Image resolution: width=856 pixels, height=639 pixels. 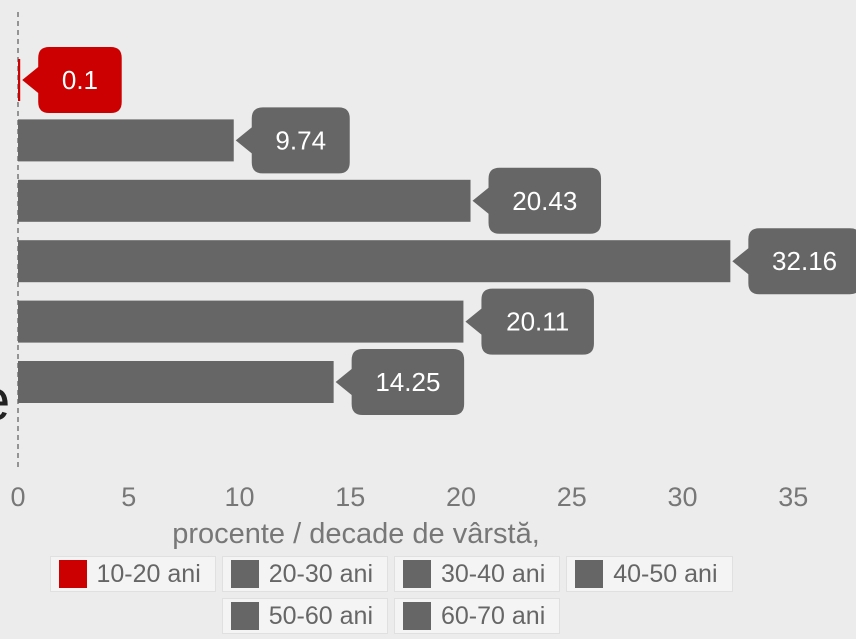 I want to click on x-tick-label: 30, so click(x=682, y=497).